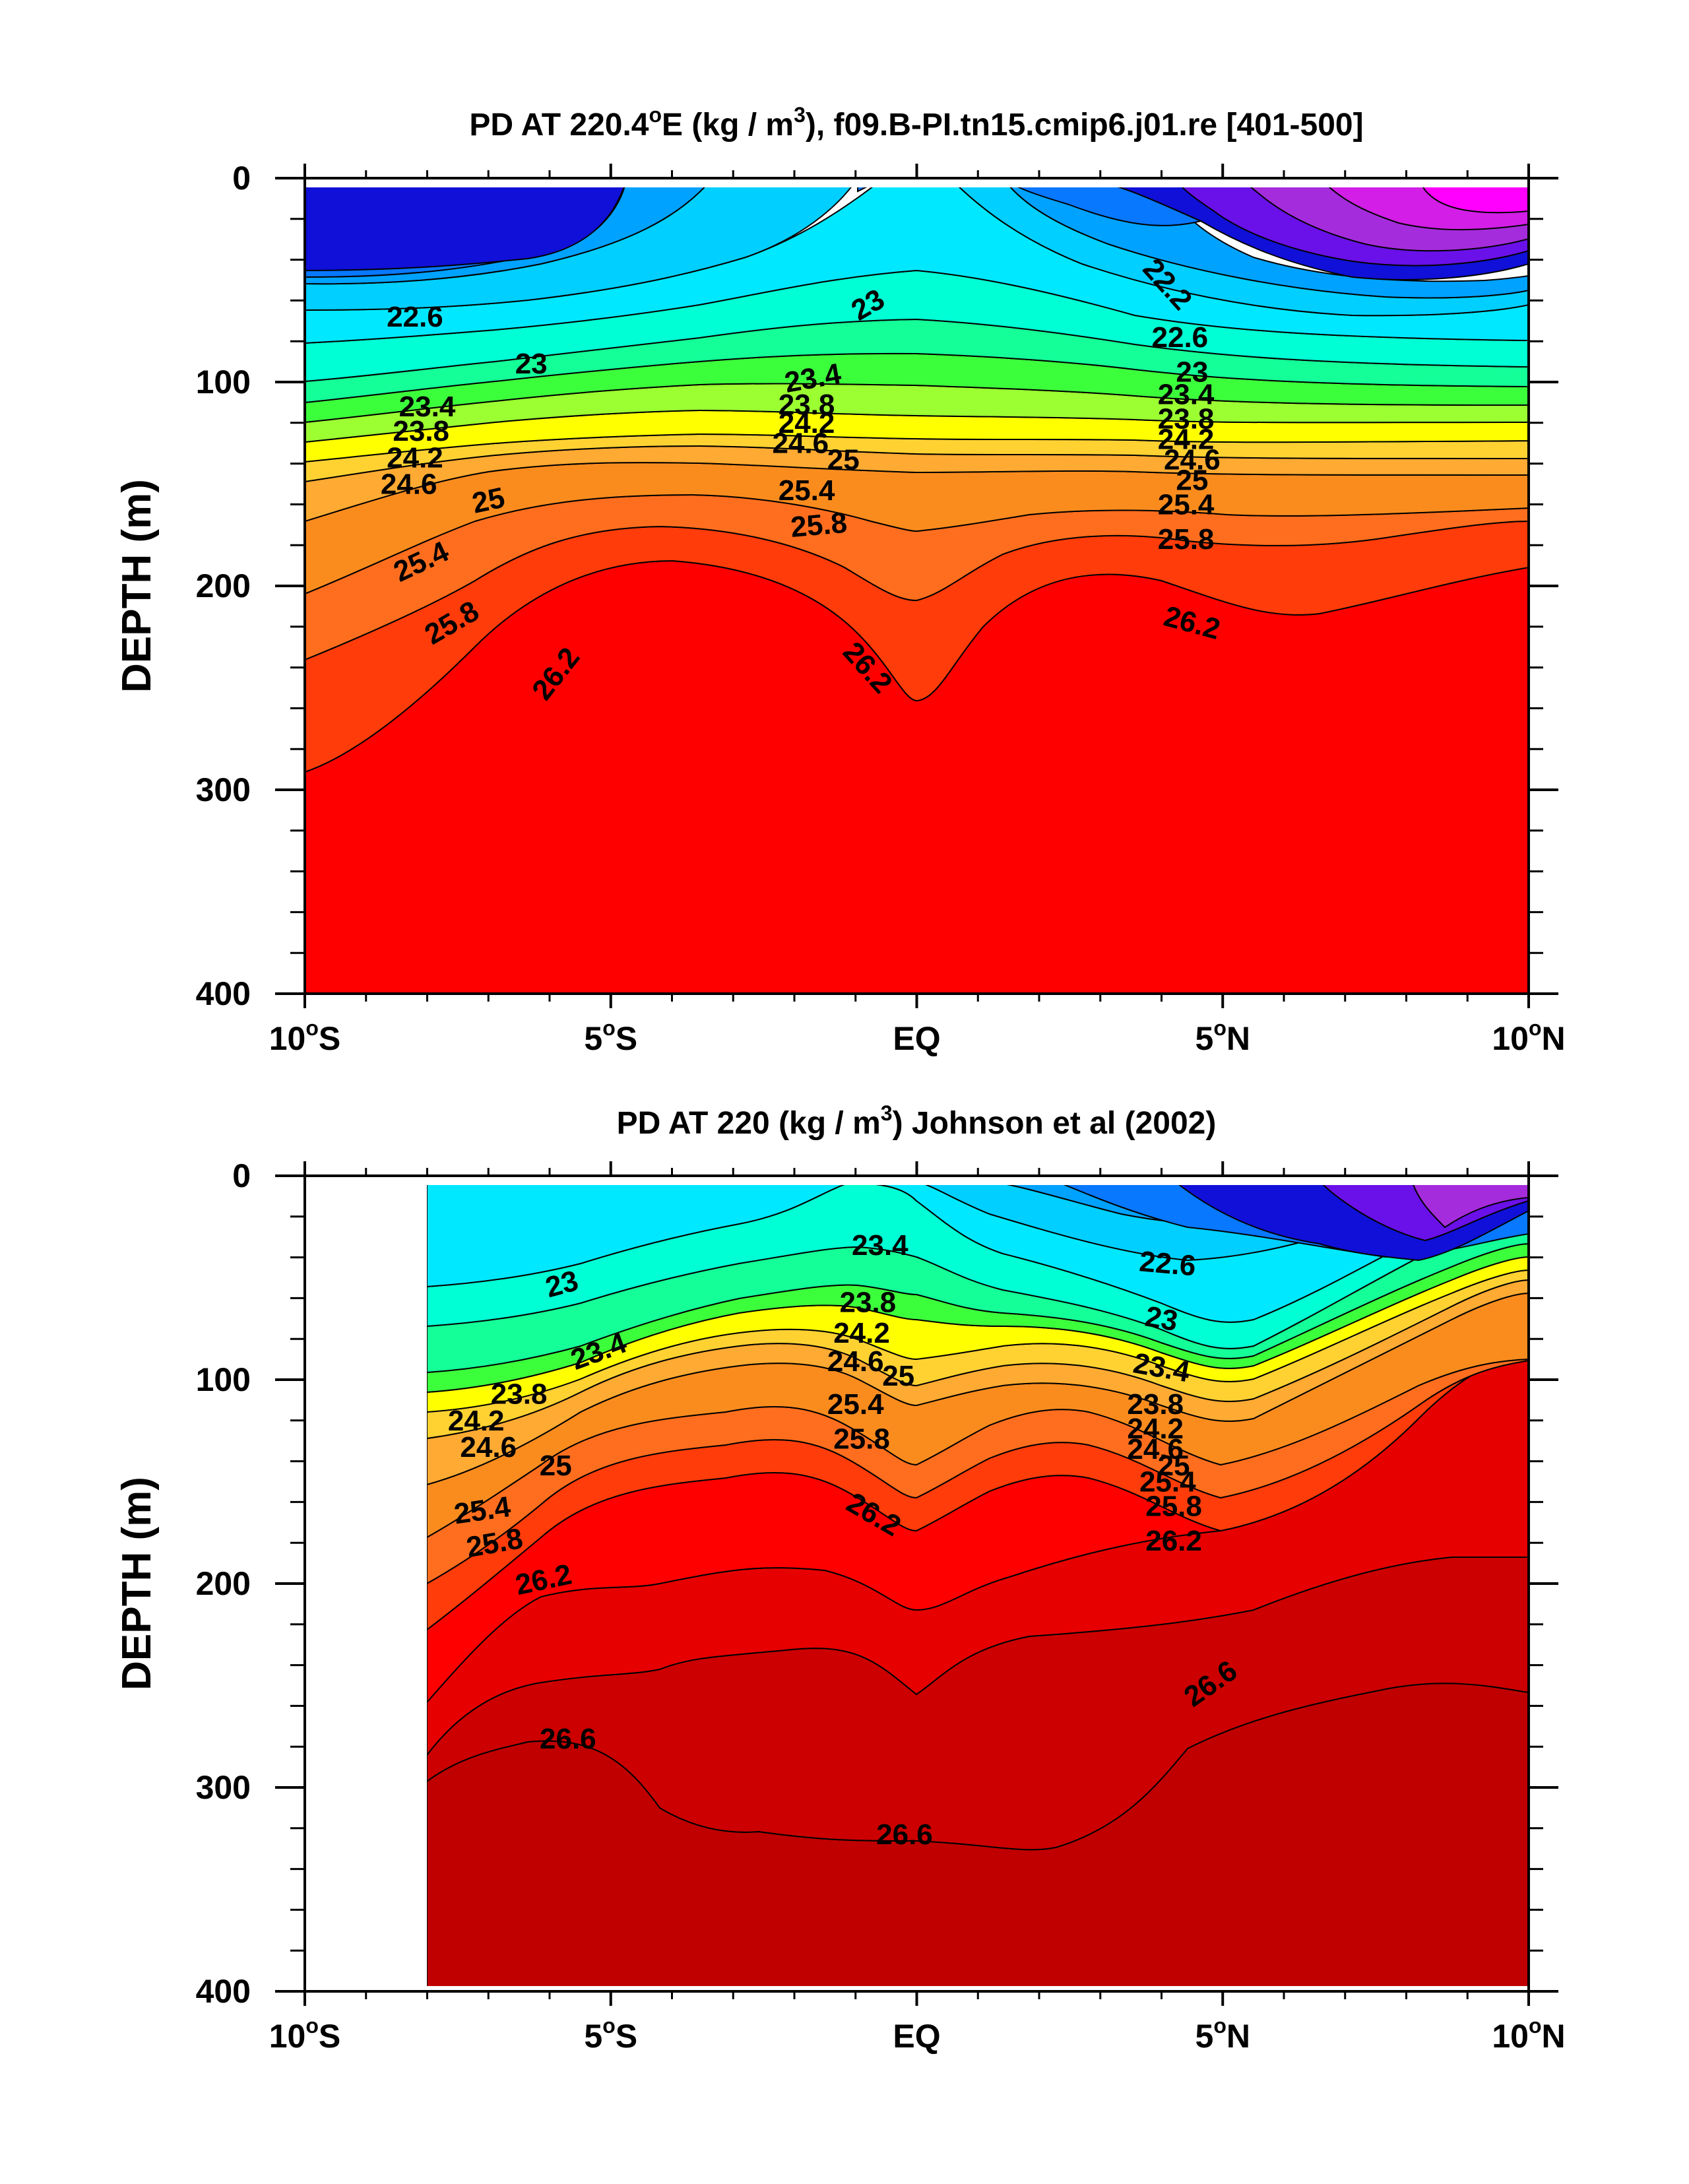 The height and width of the screenshot is (2184, 1689). I want to click on top-y-tick-label: 0, so click(242, 178).